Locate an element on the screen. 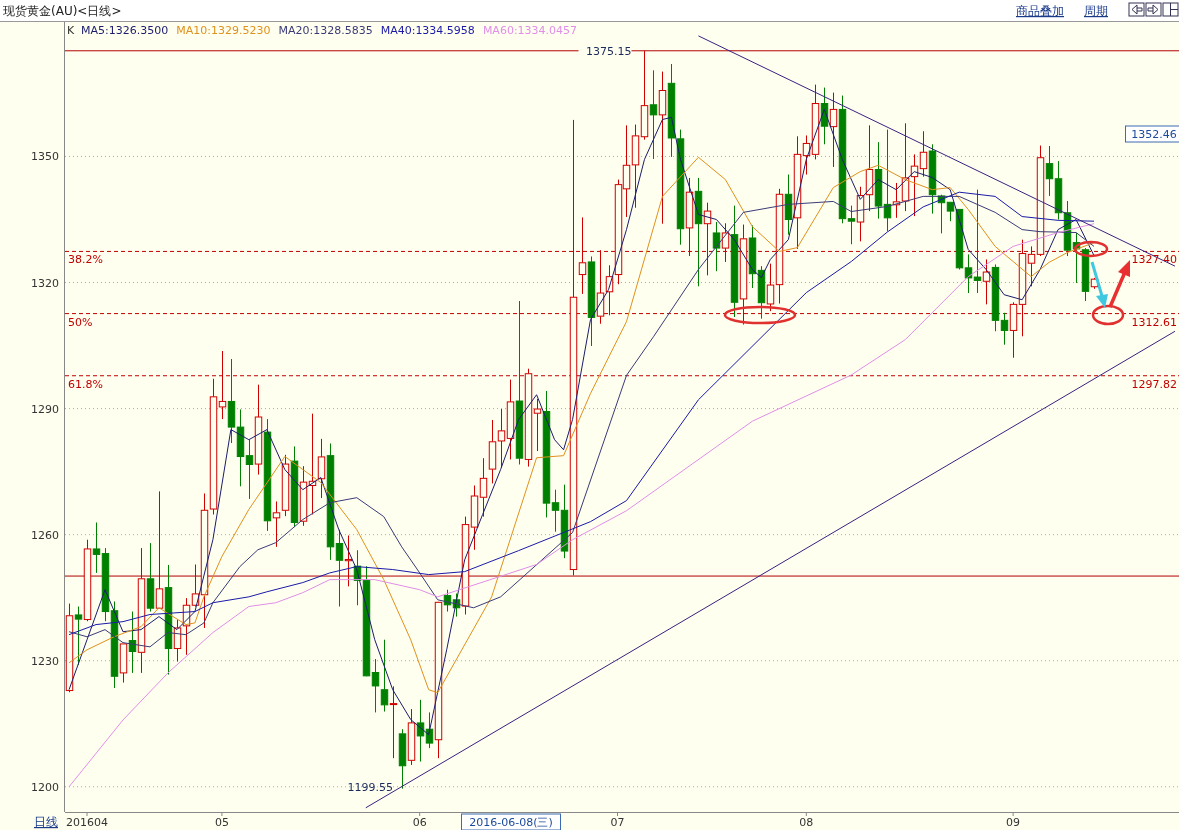  text: MA5:1326.3500 is located at coordinates (125, 30).